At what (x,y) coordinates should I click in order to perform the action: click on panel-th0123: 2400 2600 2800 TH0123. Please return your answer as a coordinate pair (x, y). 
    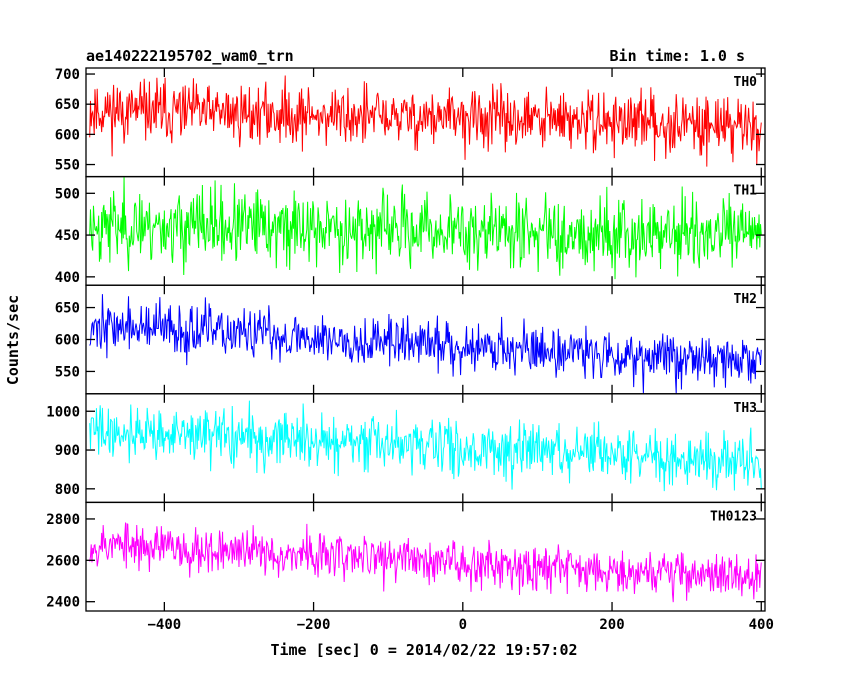
    Looking at the image, I should click on (406, 556).